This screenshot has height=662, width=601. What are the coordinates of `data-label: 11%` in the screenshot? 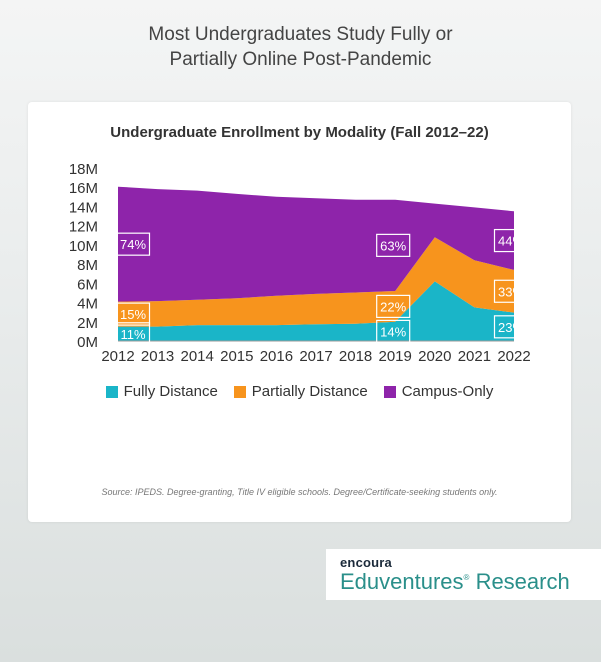 It's located at (132, 334).